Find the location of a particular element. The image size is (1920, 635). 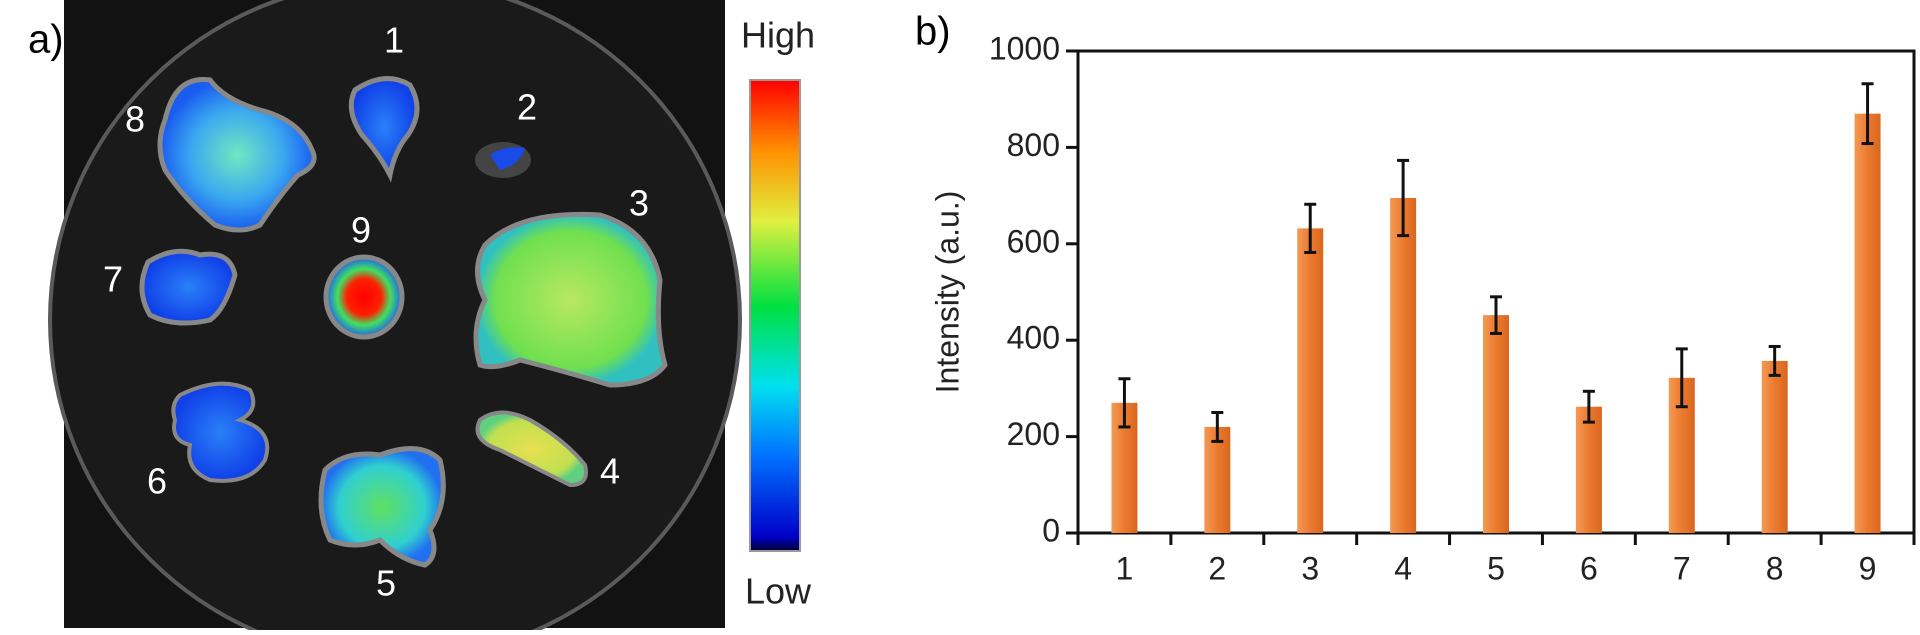

organ-label: 7 is located at coordinates (113, 279).